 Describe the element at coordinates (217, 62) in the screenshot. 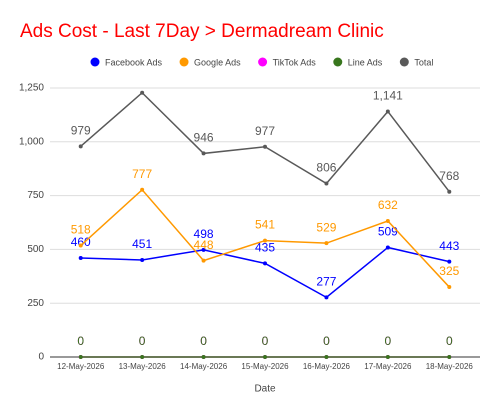

I see `legend-label: Google Ads` at that location.